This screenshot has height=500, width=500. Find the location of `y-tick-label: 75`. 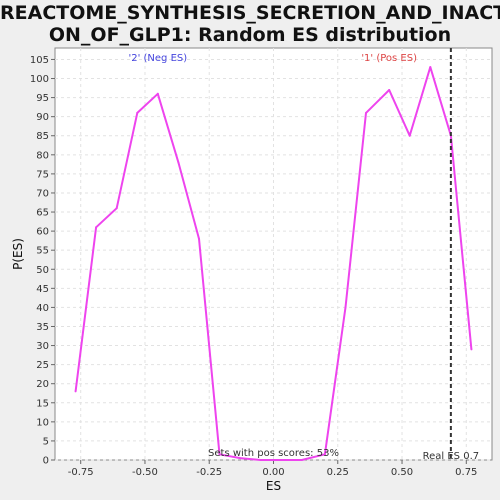

y-tick-label: 75 is located at coordinates (42, 174).